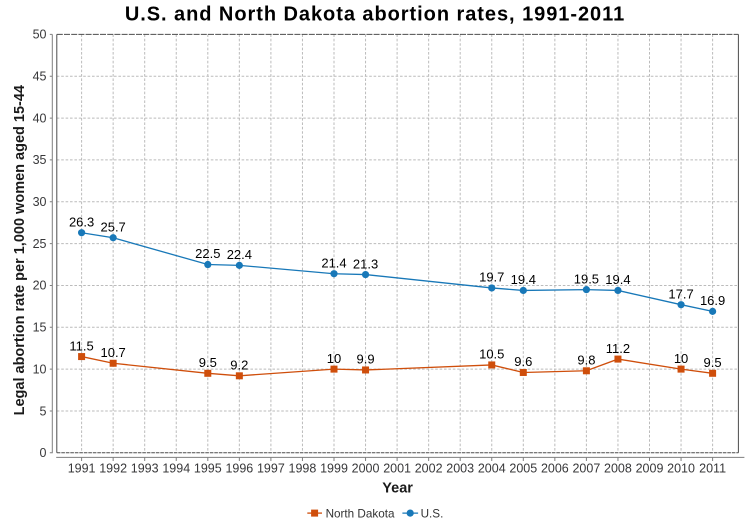 This screenshot has width=750, height=525. I want to click on svg-text: 11.2, so click(618, 348).